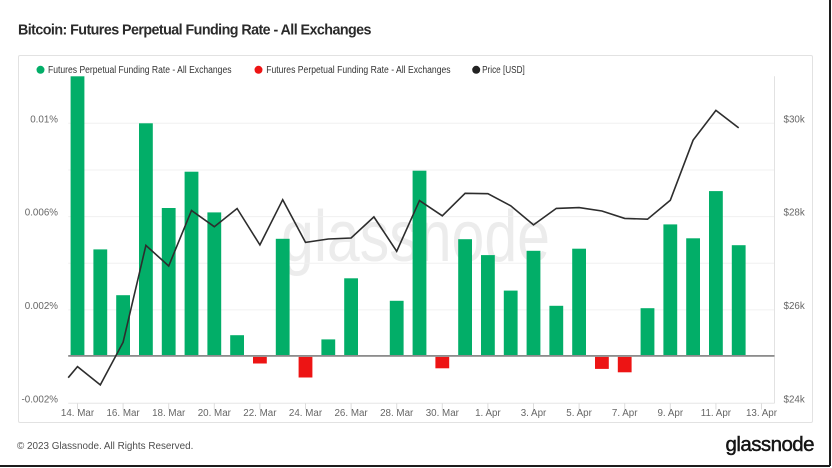 The height and width of the screenshot is (468, 832). Describe the element at coordinates (794, 213) in the screenshot. I see `svg-text: $28k` at that location.